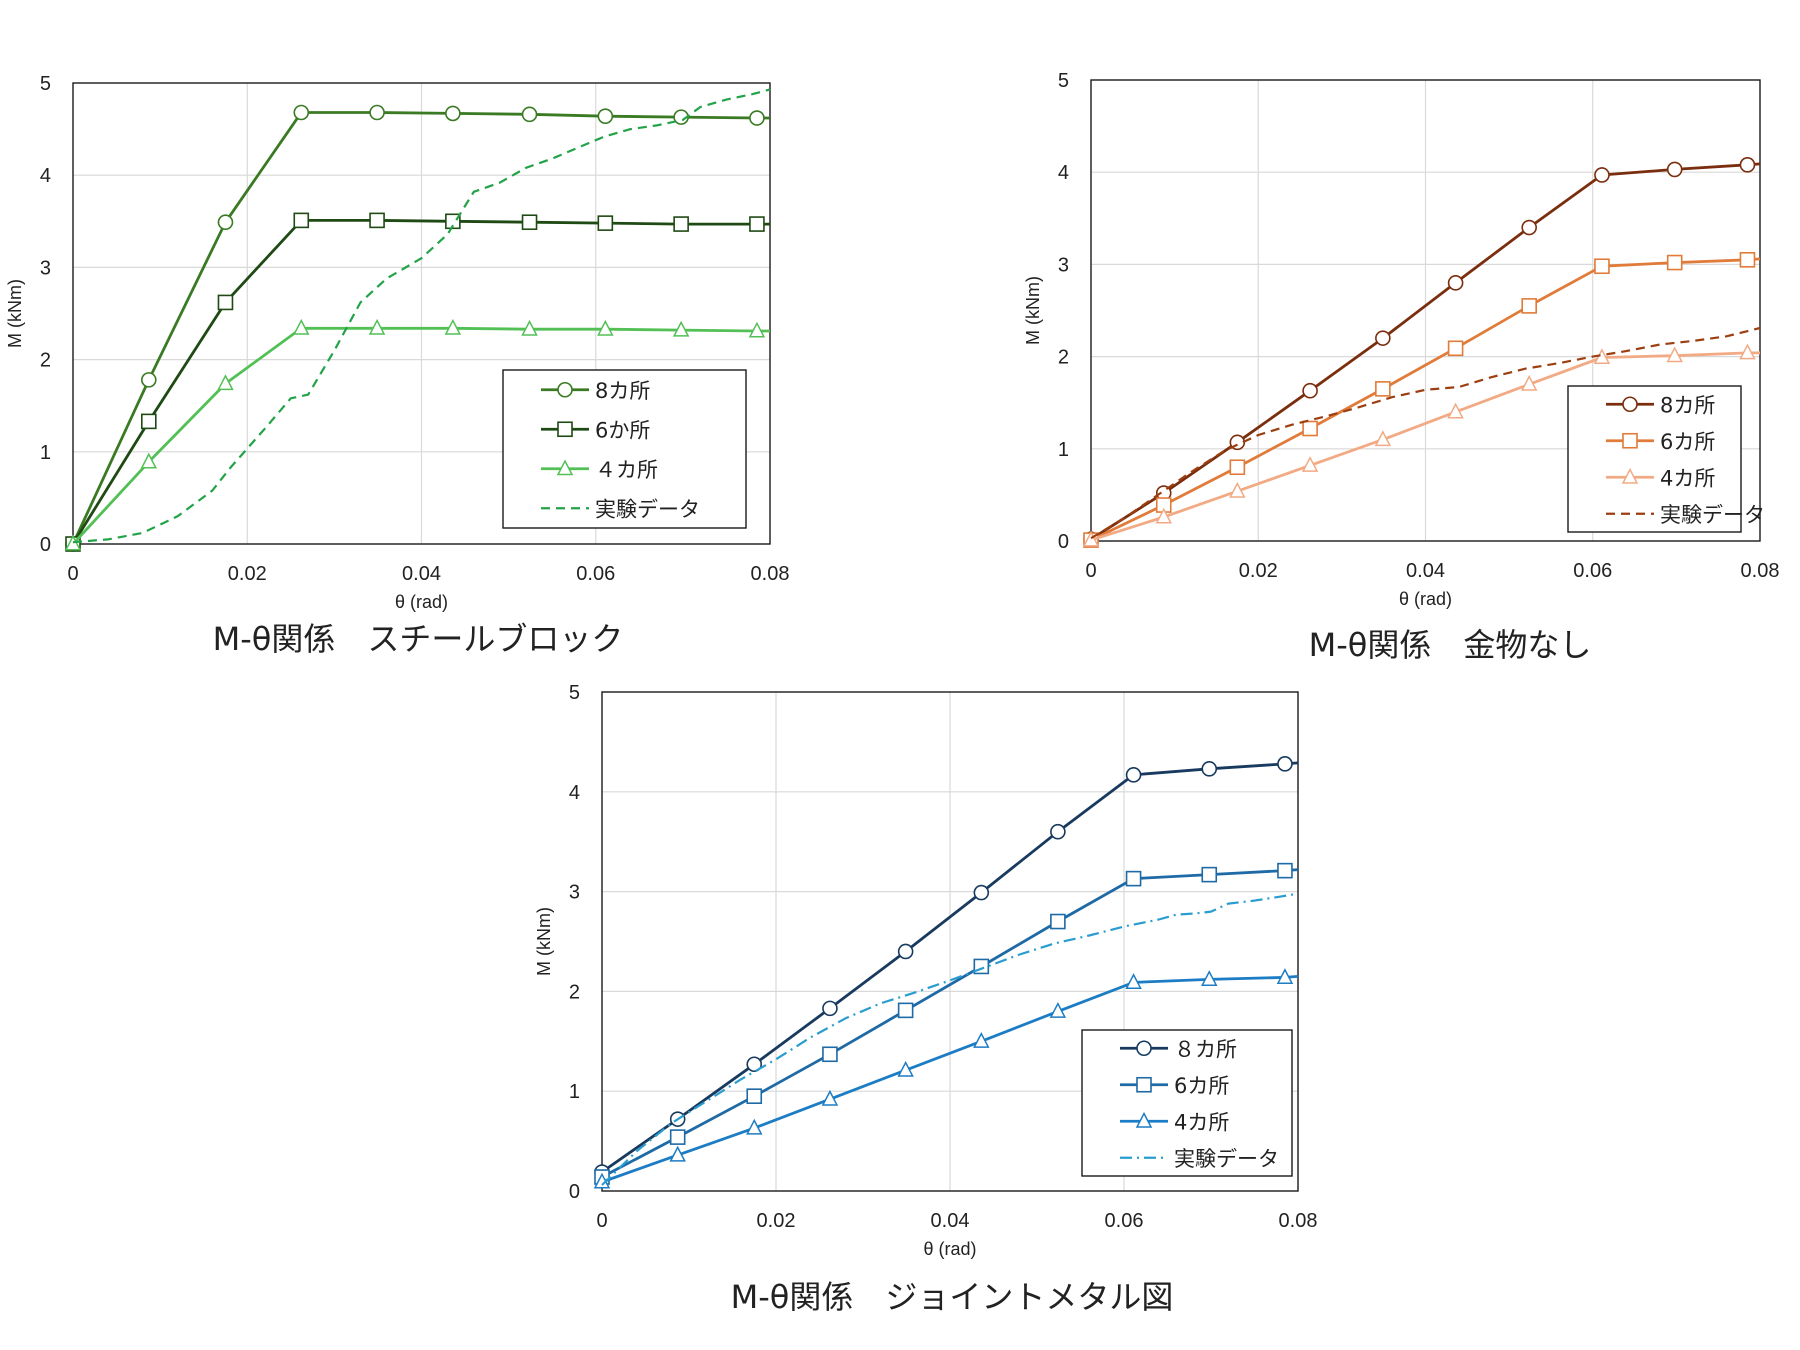 The width and height of the screenshot is (1800, 1350). What do you see at coordinates (622, 430) in the screenshot?
I see `legend-label: 6か所` at bounding box center [622, 430].